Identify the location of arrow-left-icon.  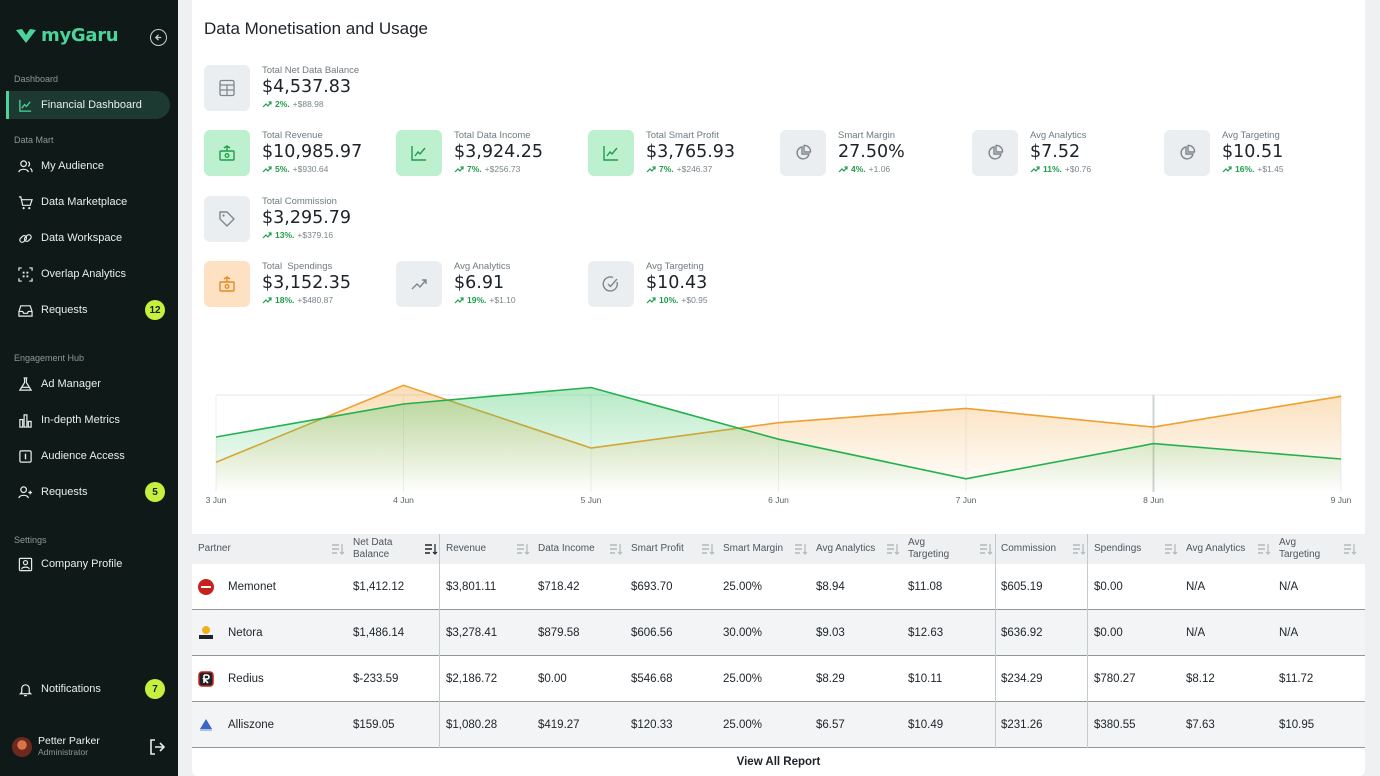
(158, 37).